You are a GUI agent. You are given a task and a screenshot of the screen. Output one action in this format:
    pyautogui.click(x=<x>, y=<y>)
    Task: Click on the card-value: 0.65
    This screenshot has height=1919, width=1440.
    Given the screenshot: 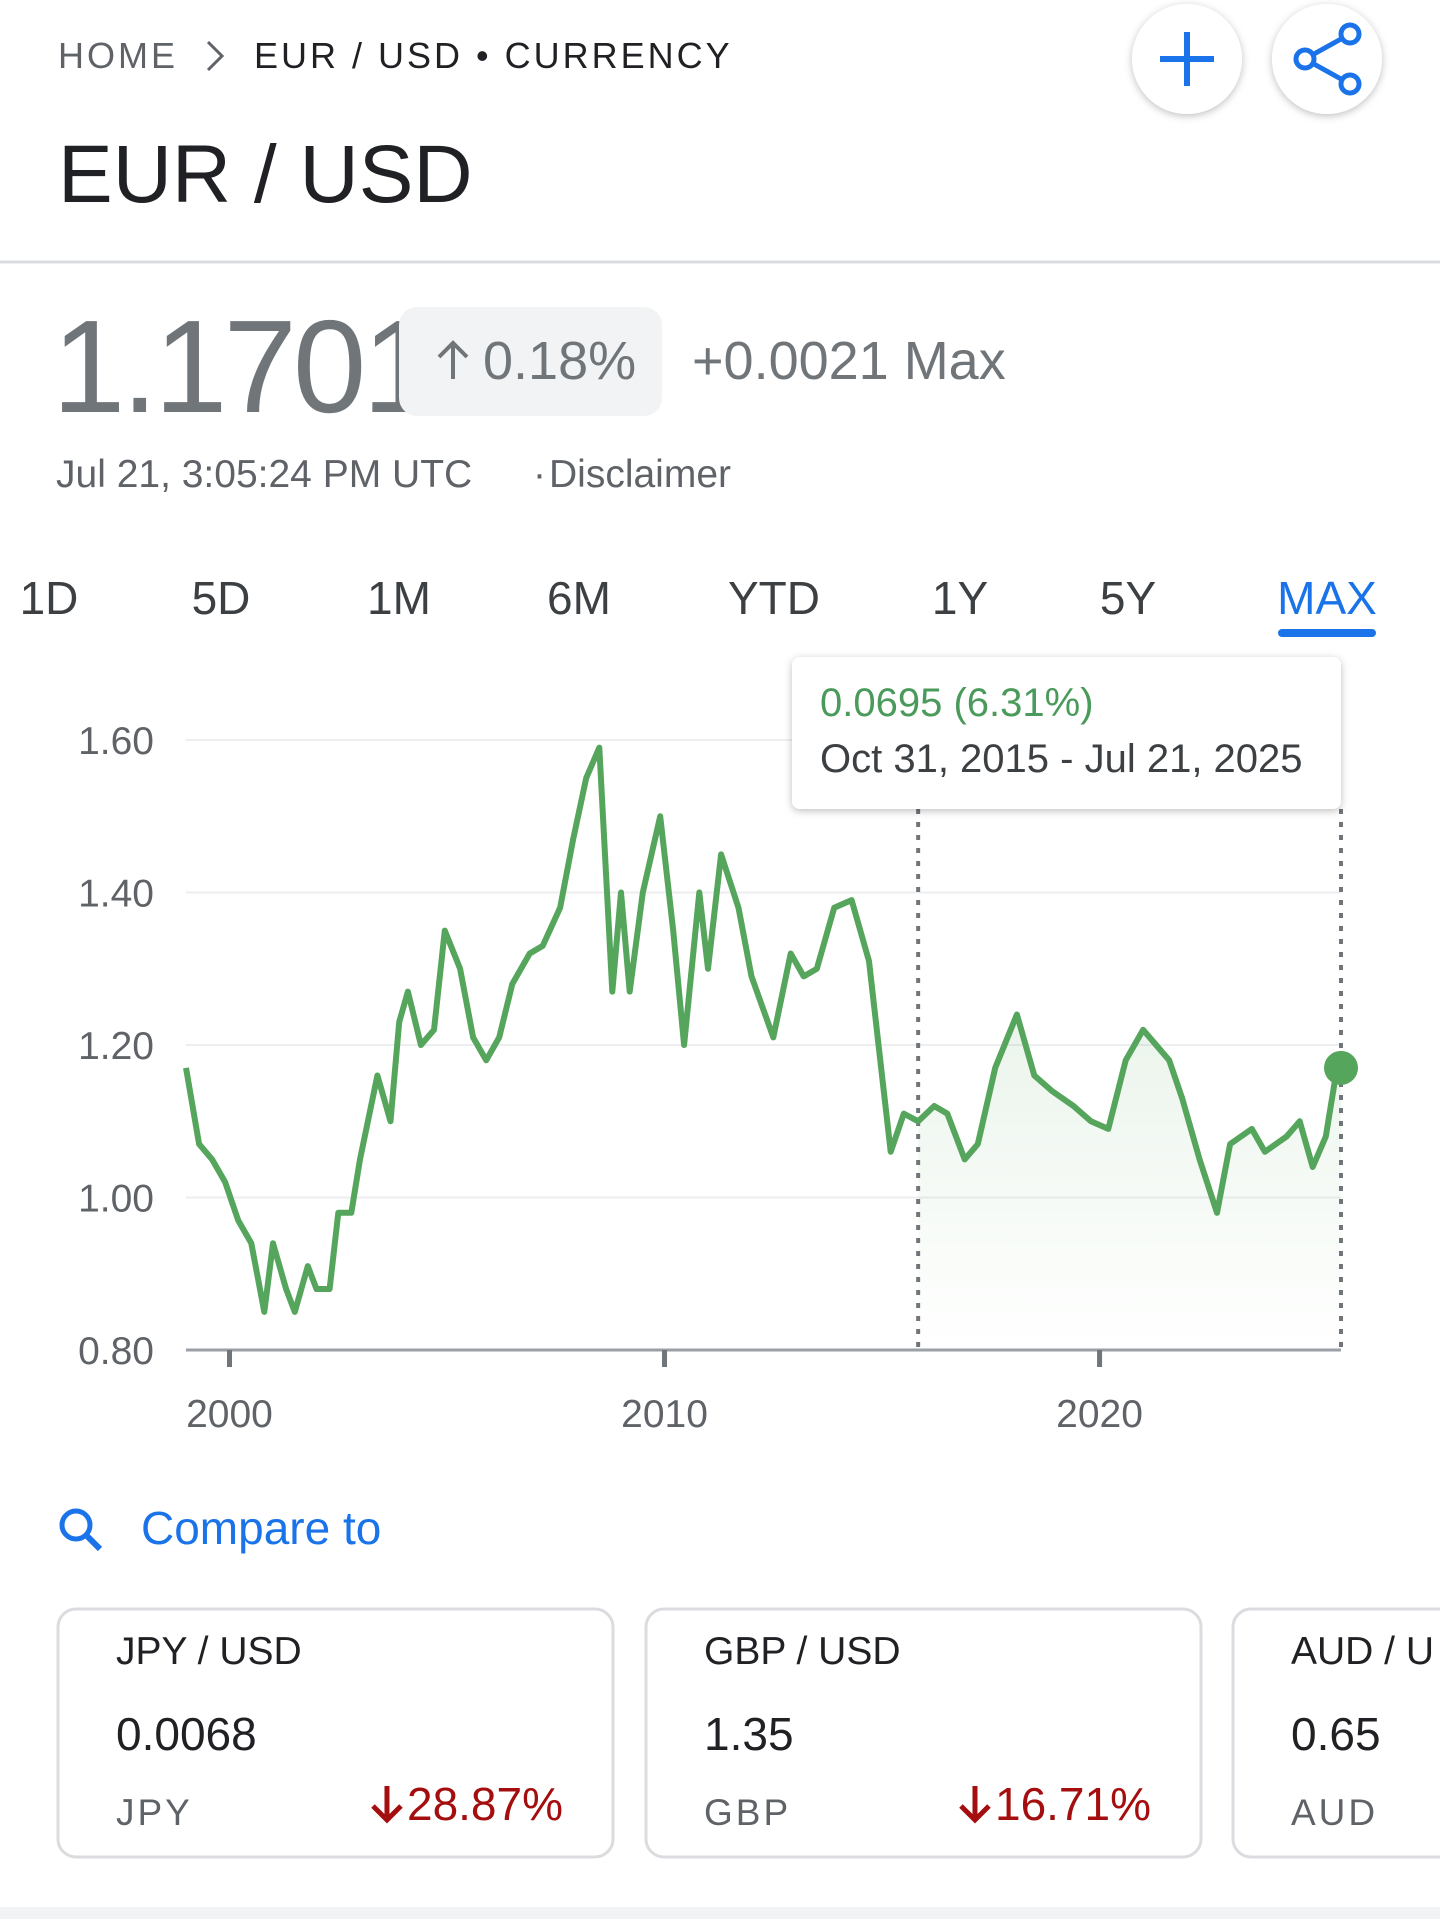 What is the action you would take?
    pyautogui.click(x=1336, y=1734)
    